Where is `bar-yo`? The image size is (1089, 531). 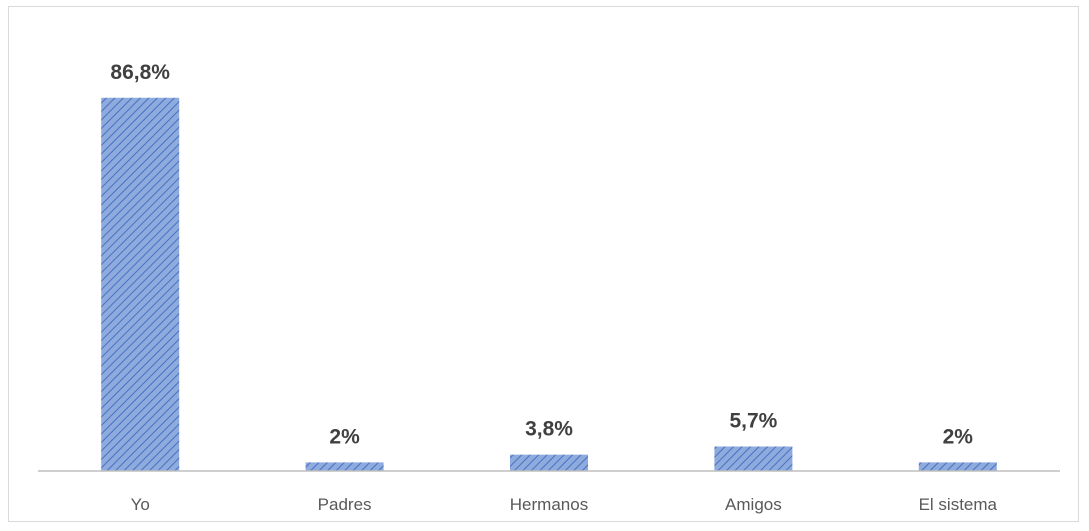 bar-yo is located at coordinates (140, 284).